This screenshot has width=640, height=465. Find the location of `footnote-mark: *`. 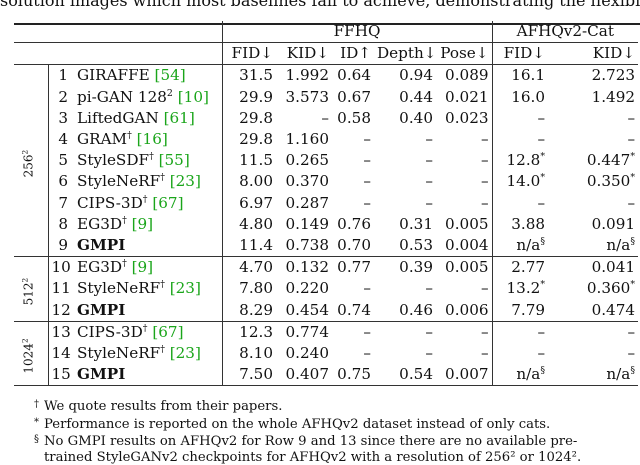

footnote-mark: * is located at coordinates (36, 422).